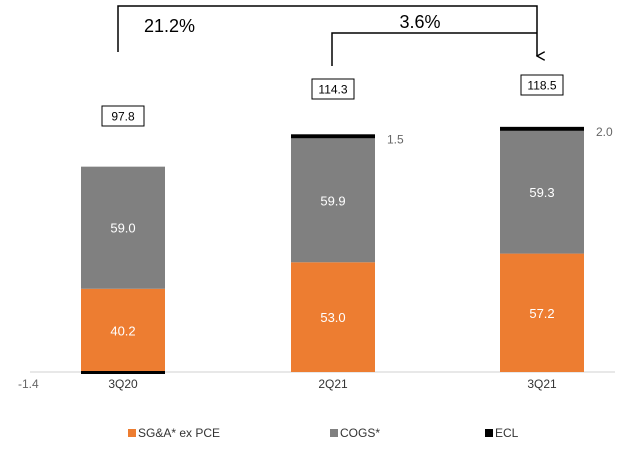  I want to click on total-box-3Q20: 97.8, so click(123, 116).